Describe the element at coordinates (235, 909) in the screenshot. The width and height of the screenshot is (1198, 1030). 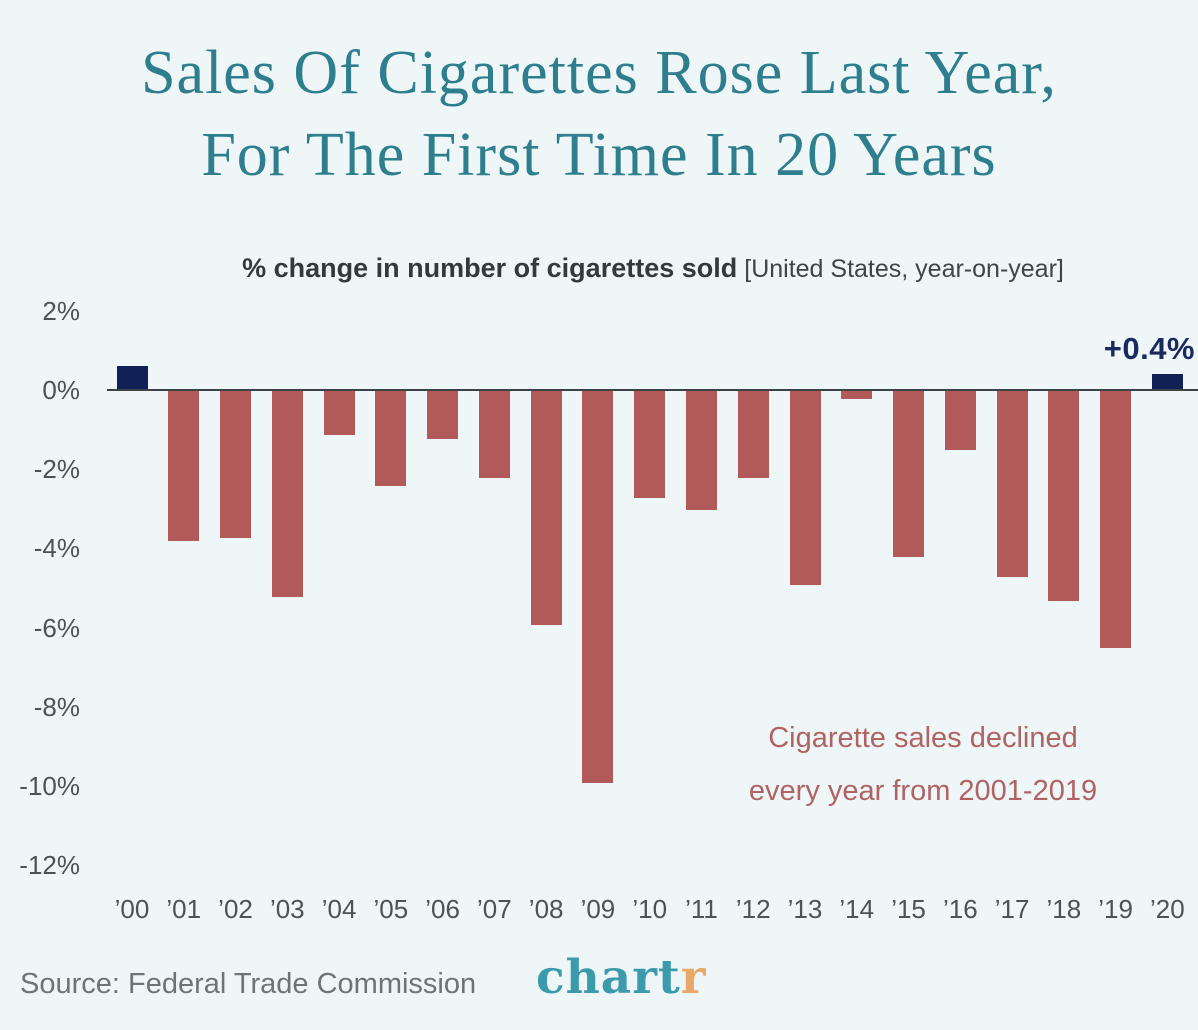
I see `x-tick-02: ’02` at that location.